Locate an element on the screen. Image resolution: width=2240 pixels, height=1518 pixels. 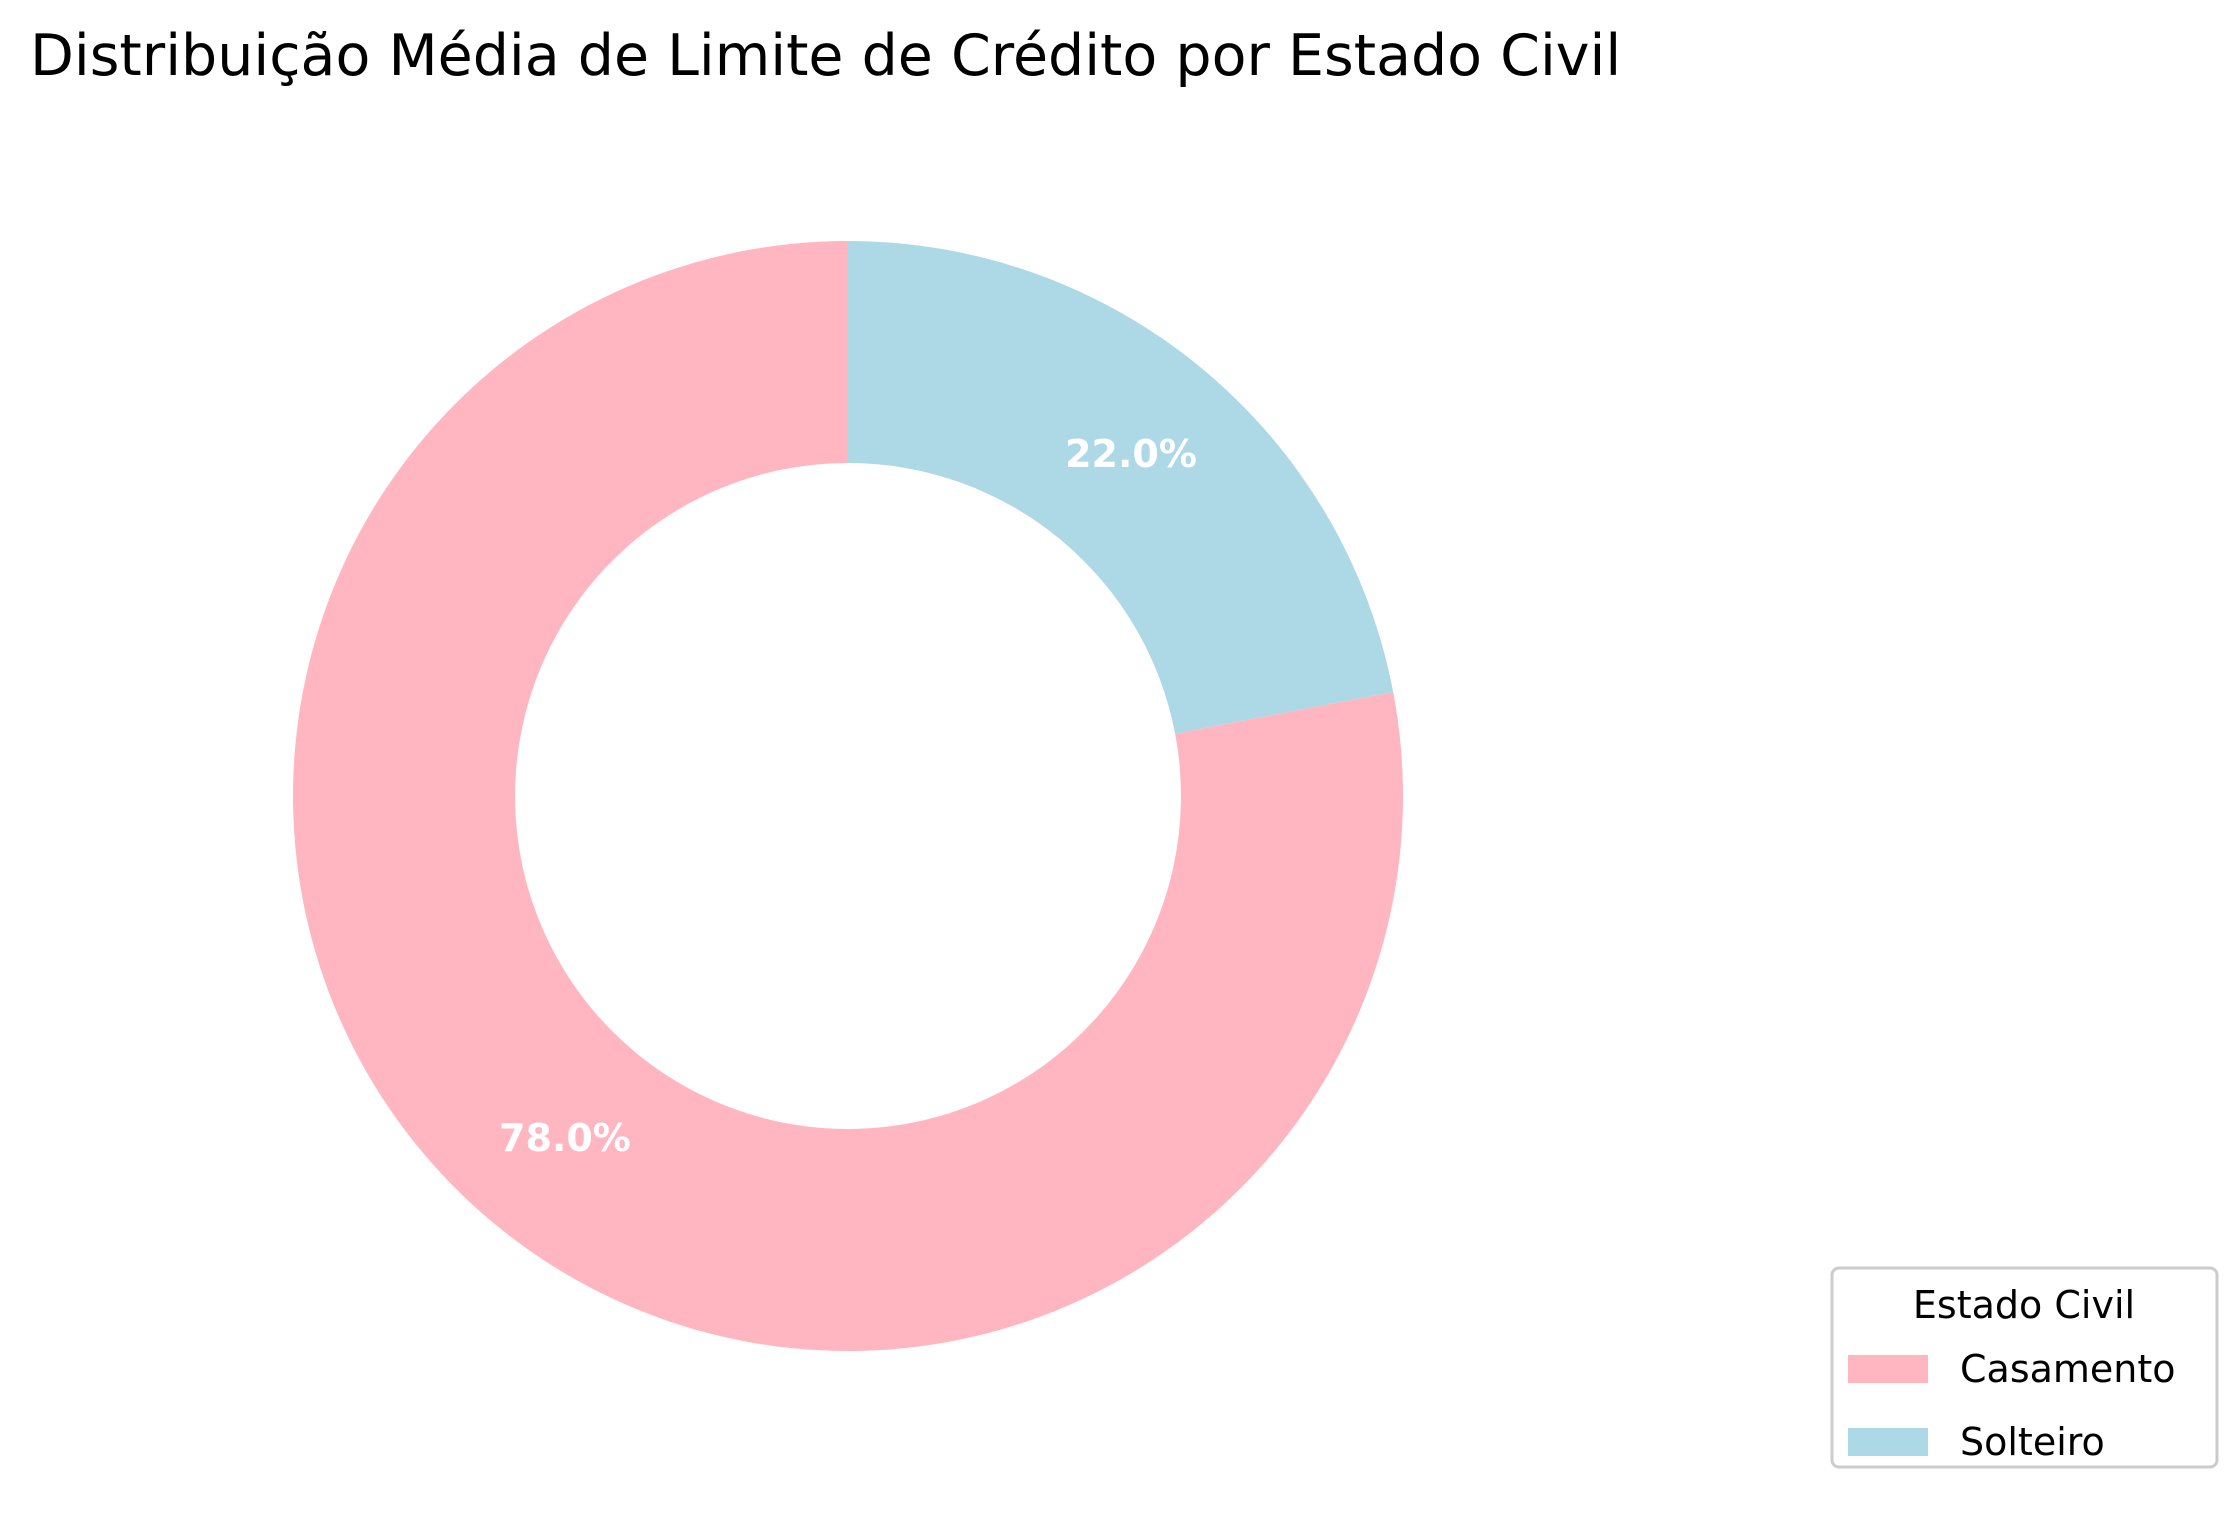
legend-frame is located at coordinates (2024, 1367).